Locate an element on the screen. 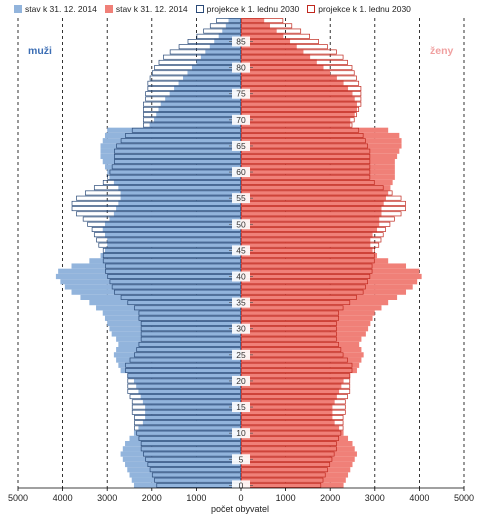  legend-swatch-women-2030 is located at coordinates (311, 9).